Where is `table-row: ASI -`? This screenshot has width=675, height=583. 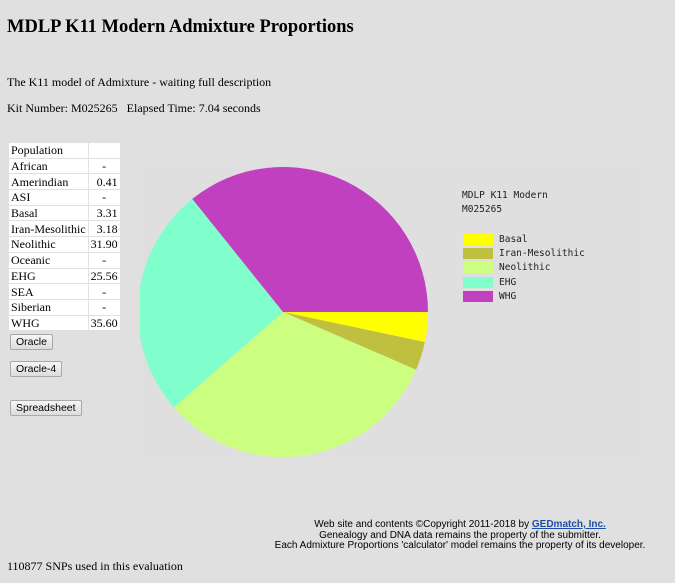
table-row: ASI - is located at coordinates (64, 197).